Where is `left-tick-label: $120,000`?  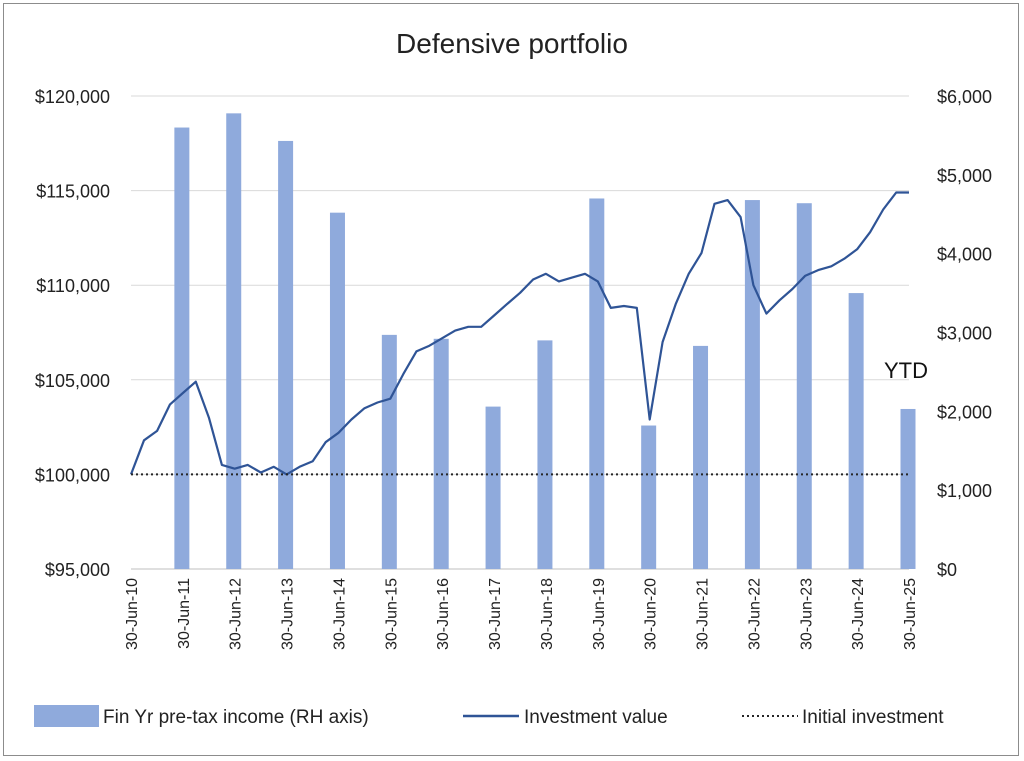 left-tick-label: $120,000 is located at coordinates (72, 97).